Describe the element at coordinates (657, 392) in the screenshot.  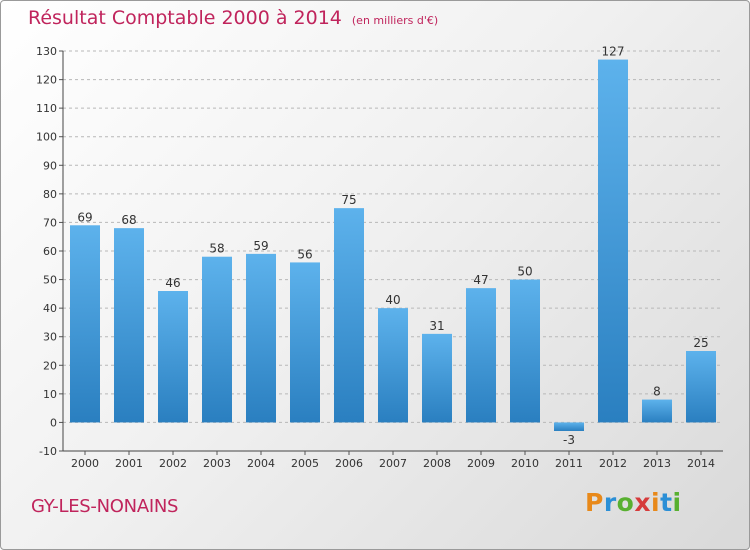
I see `data-label: 8` at that location.